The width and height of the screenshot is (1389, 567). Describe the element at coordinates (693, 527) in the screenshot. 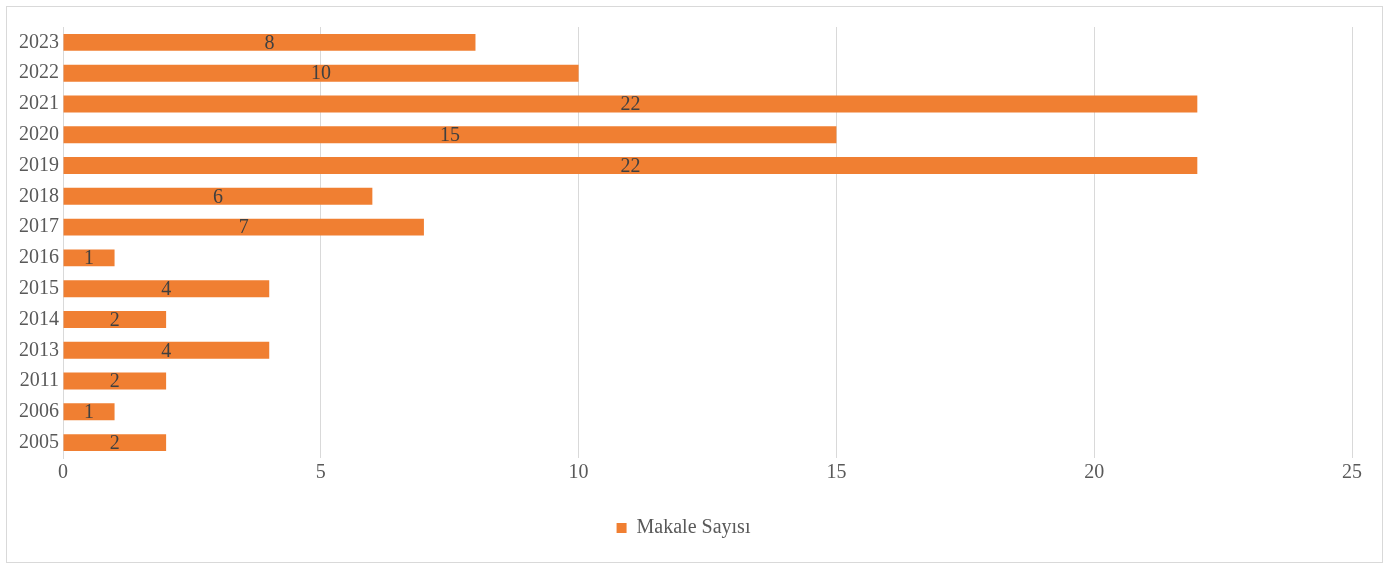

I see `legend-label: Makale Sayısı` at that location.